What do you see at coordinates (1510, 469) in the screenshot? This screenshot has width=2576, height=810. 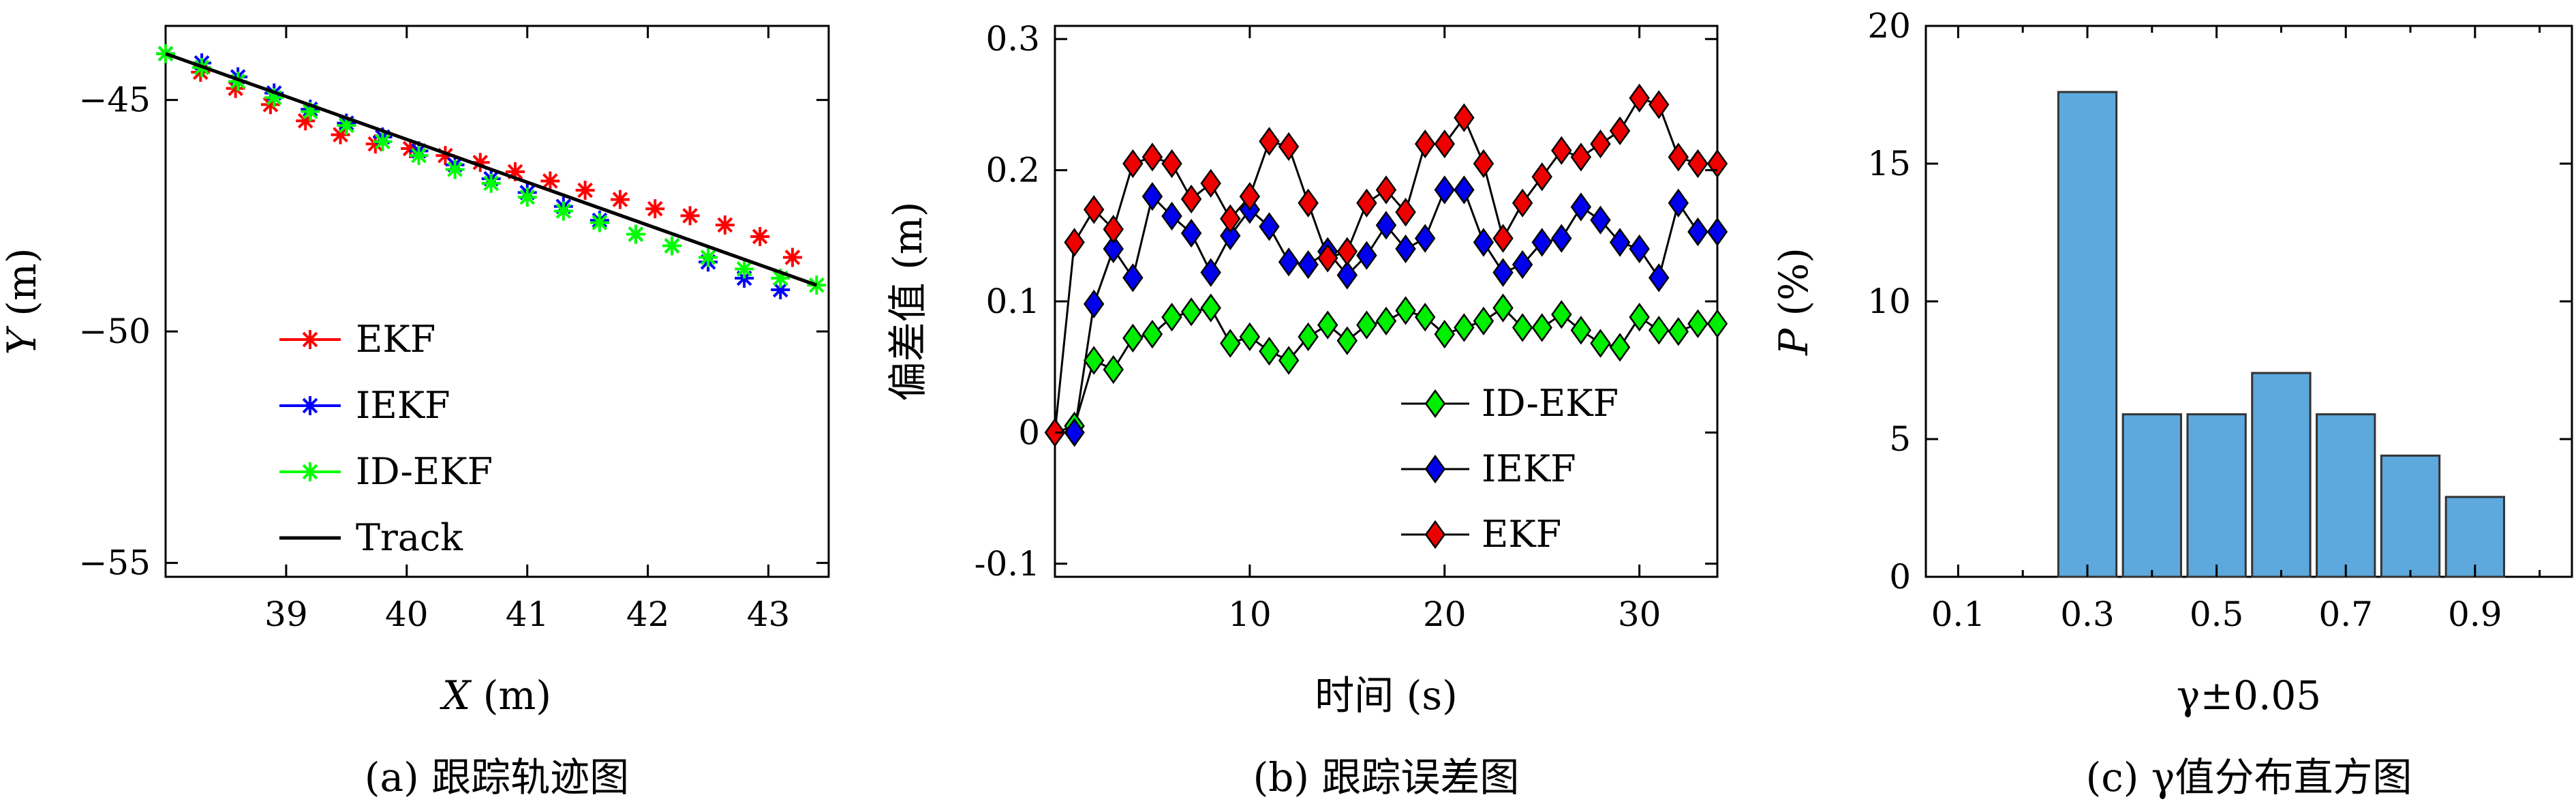 I see `panel-b-legend: ID-EKF IEKF EKF` at bounding box center [1510, 469].